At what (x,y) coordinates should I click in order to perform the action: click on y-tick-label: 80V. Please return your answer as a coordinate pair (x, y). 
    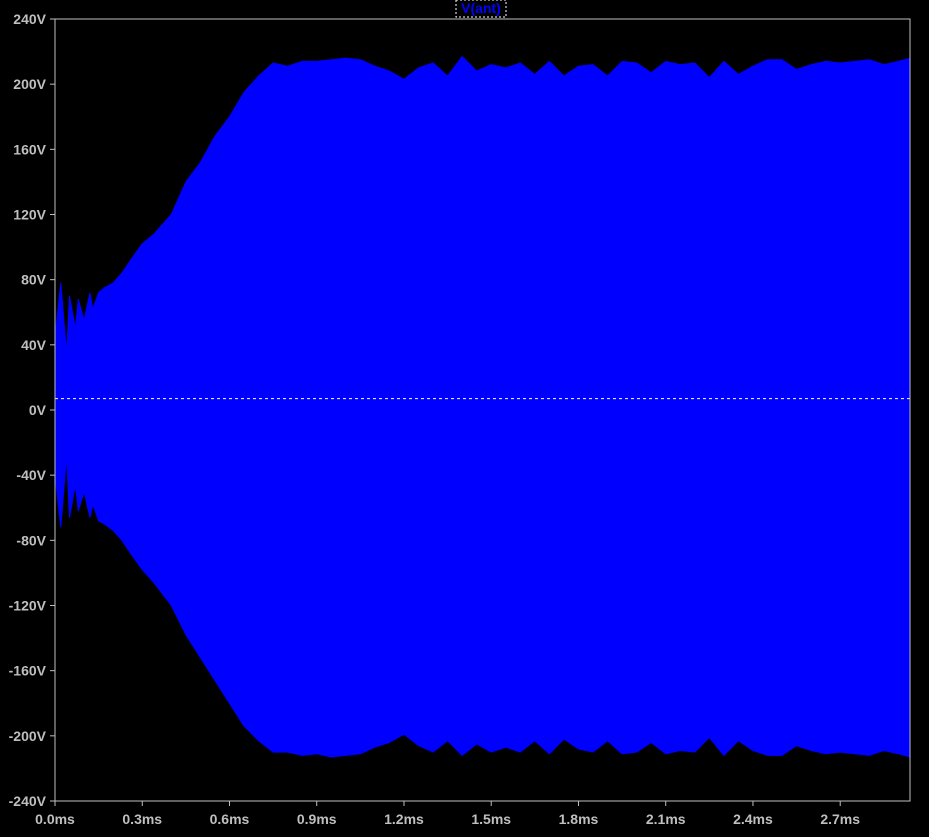
    Looking at the image, I should click on (34, 280).